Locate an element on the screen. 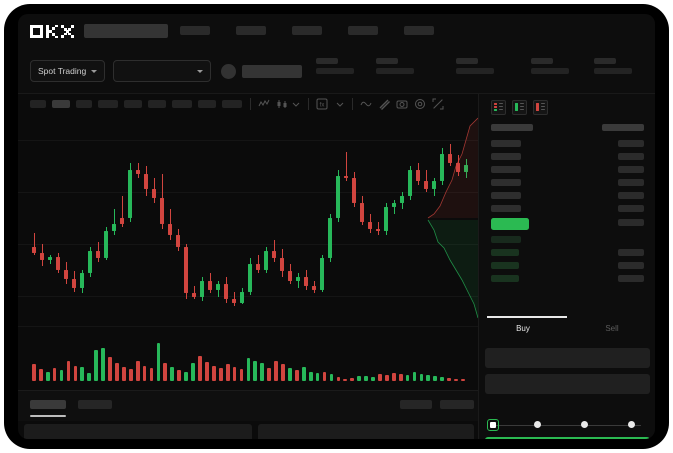  indicator-icon: fx is located at coordinates (322, 104).